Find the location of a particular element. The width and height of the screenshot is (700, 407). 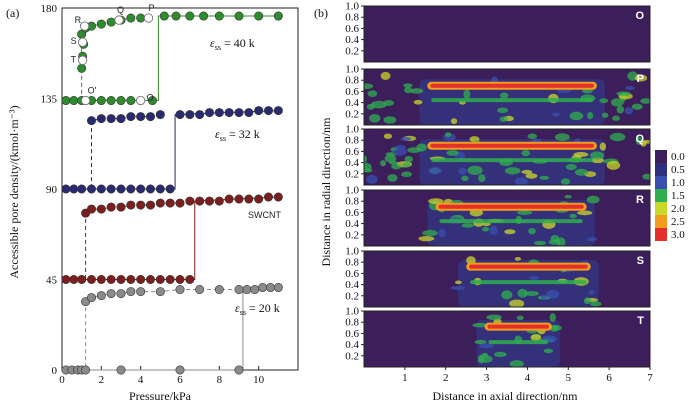

state-point is located at coordinates (83, 42).